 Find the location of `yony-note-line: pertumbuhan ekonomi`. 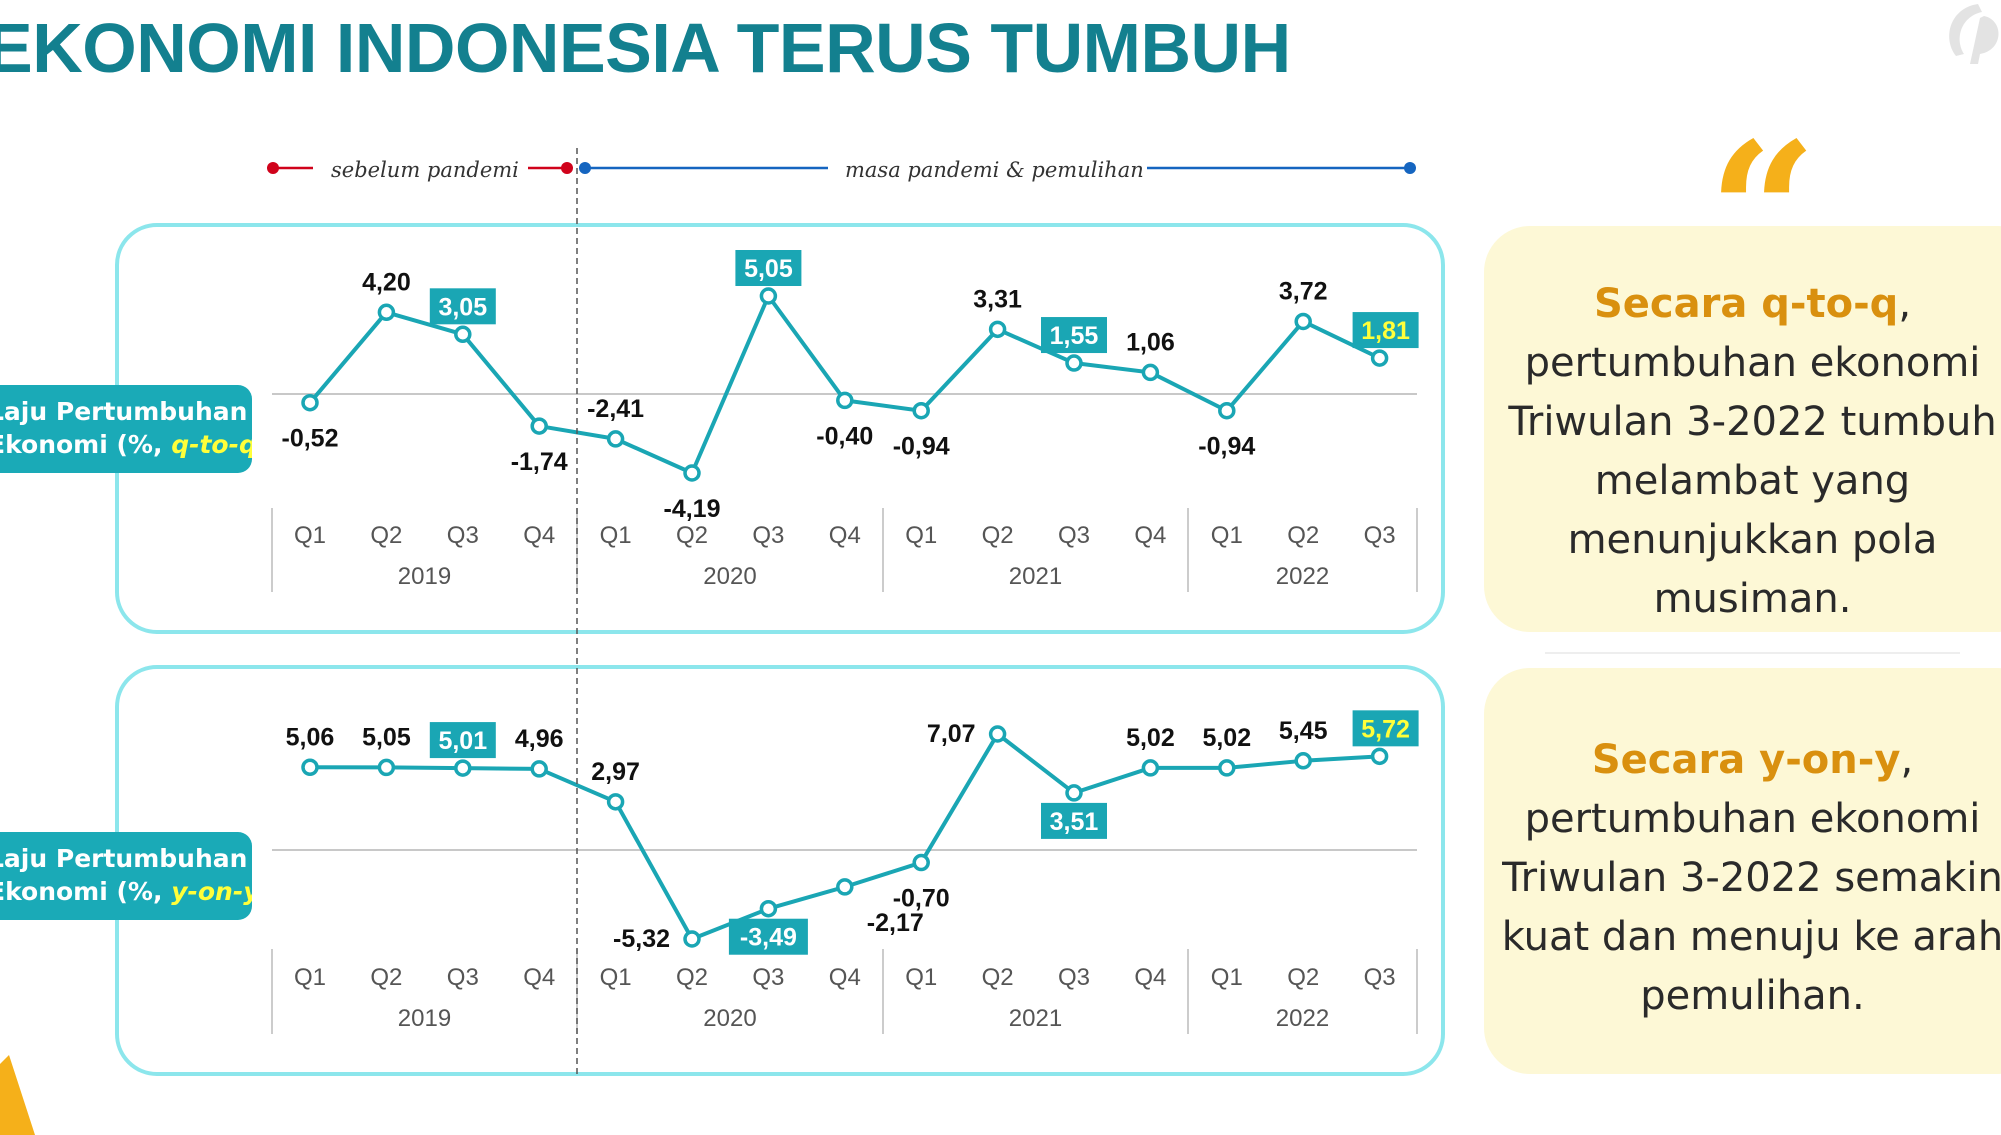

yony-note-line: pertumbuhan ekonomi is located at coordinates (1752, 819).